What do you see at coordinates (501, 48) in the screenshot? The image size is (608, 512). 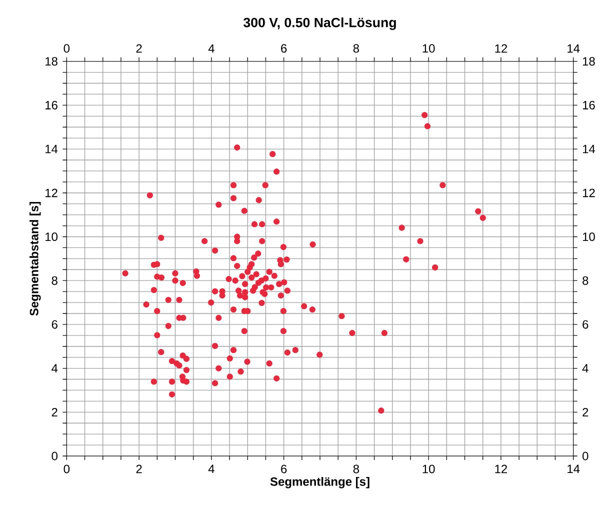 I see `x-tick-label: 12` at bounding box center [501, 48].